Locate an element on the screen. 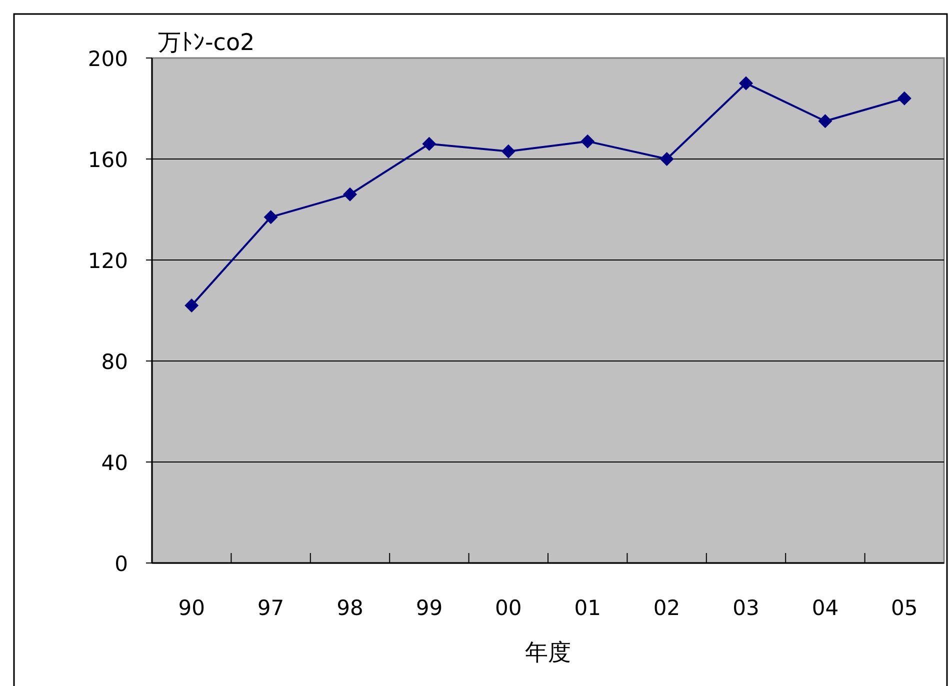  x-tick-label: 97 is located at coordinates (270, 608).